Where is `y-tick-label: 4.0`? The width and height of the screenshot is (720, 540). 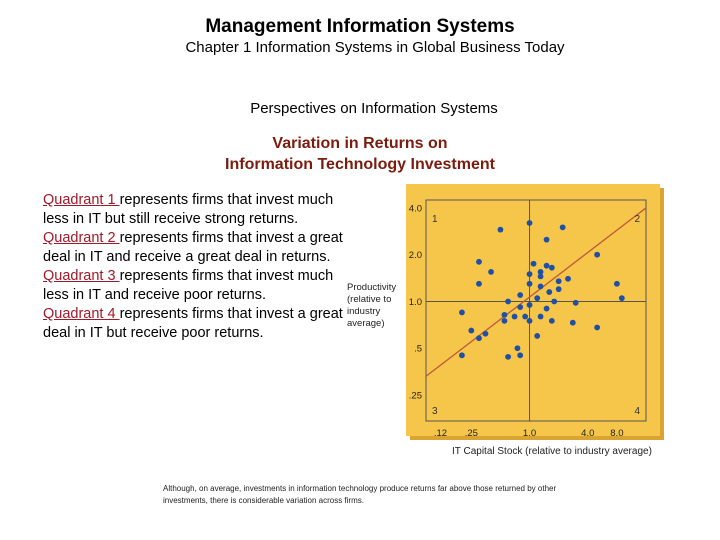
y-tick-label: 4.0 is located at coordinates (415, 208).